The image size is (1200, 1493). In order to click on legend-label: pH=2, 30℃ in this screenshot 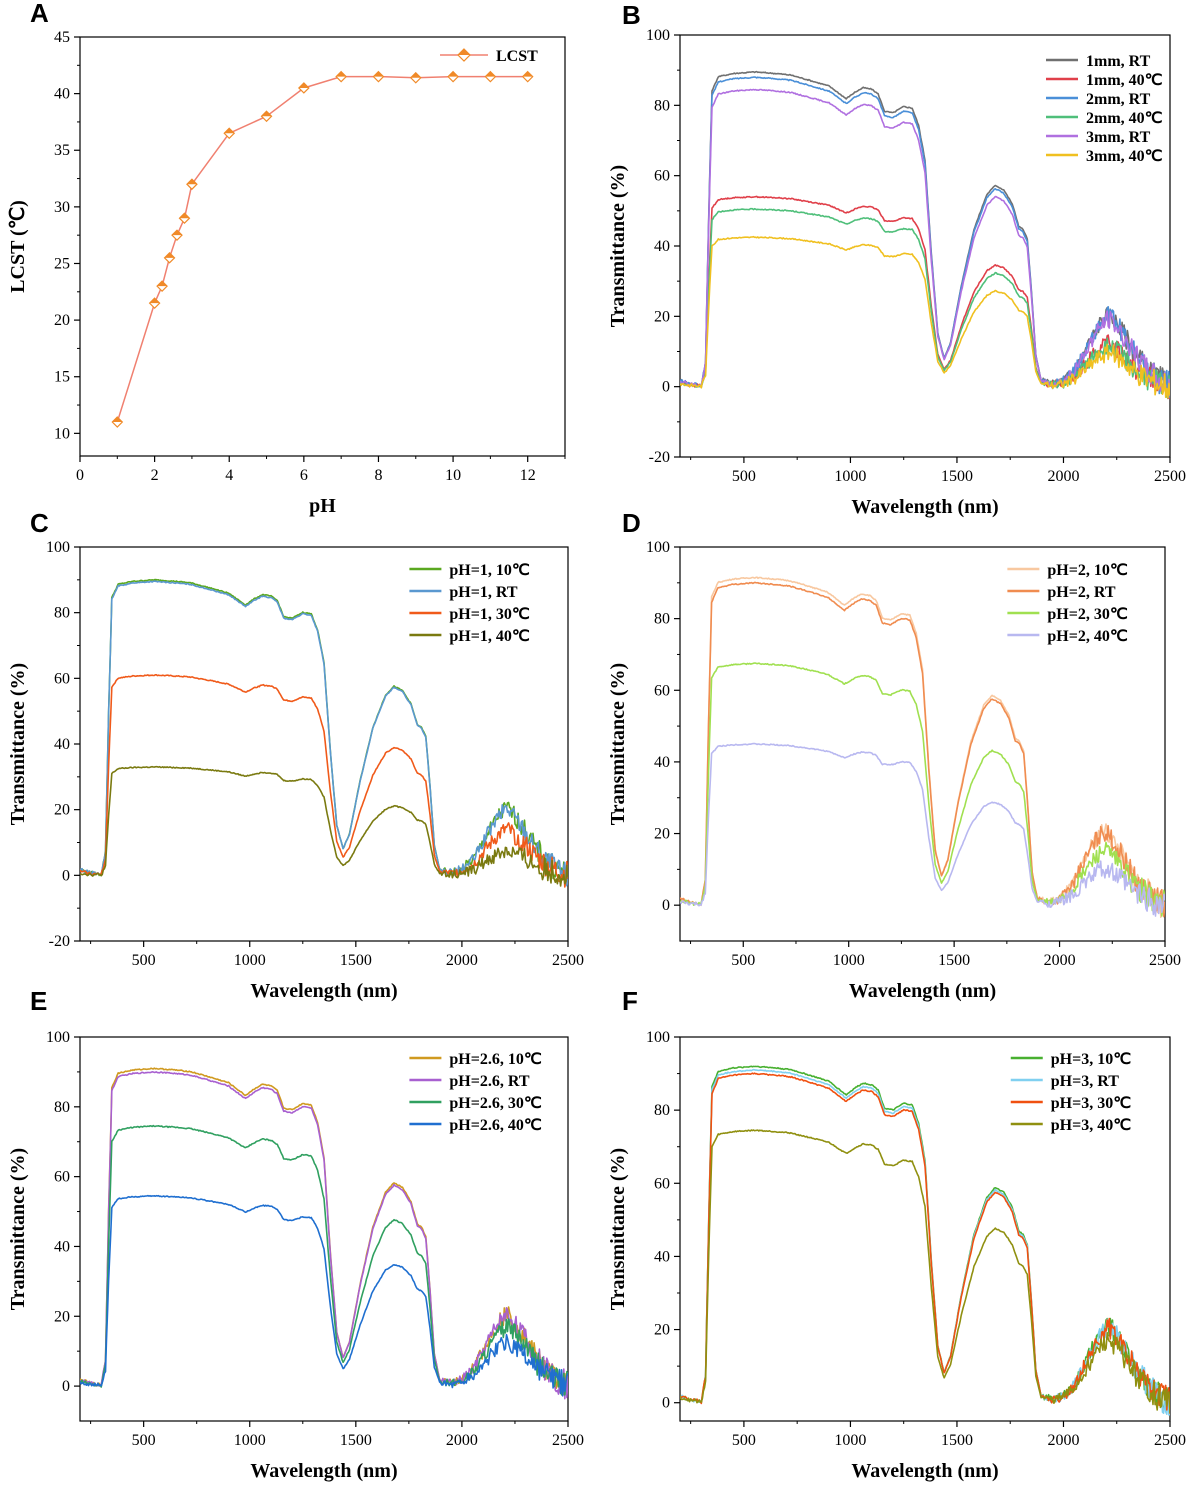, I will do `click(1087, 614)`.